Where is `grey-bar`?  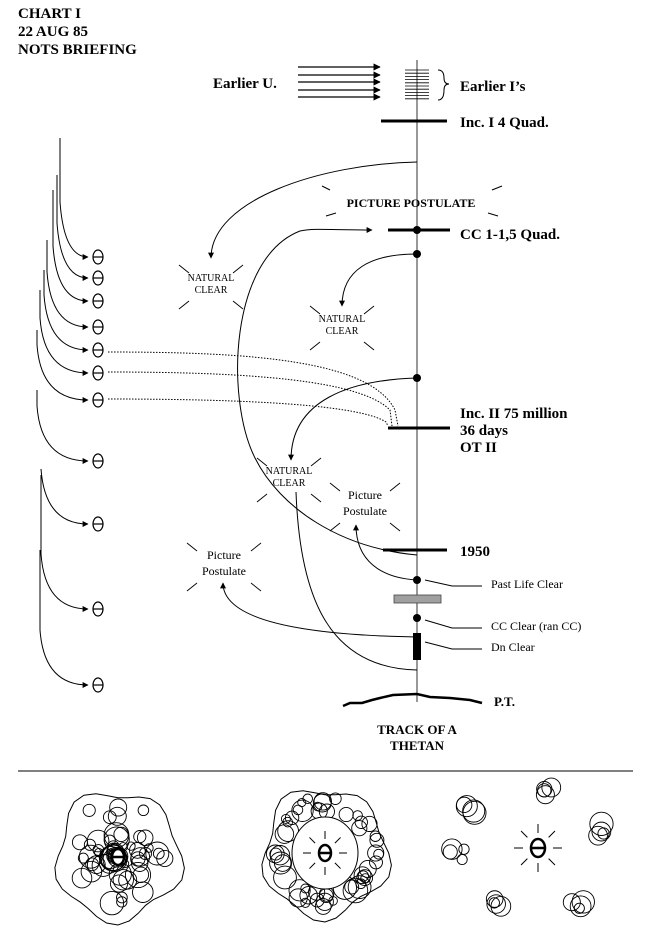
grey-bar is located at coordinates (417, 599).